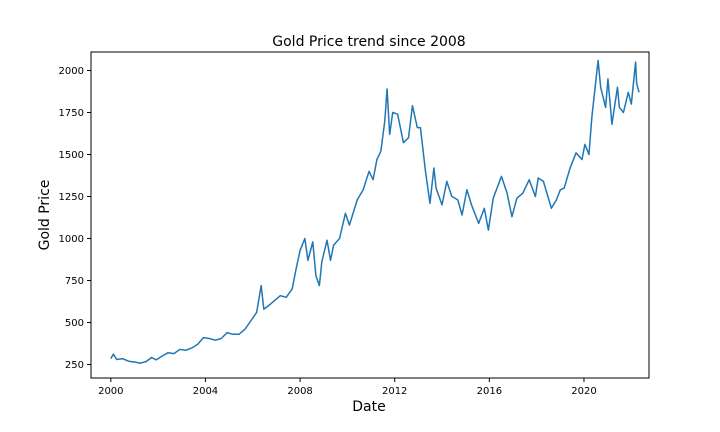 The height and width of the screenshot is (432, 720). What do you see at coordinates (74, 323) in the screenshot?
I see `y-tick-label: 500` at bounding box center [74, 323].